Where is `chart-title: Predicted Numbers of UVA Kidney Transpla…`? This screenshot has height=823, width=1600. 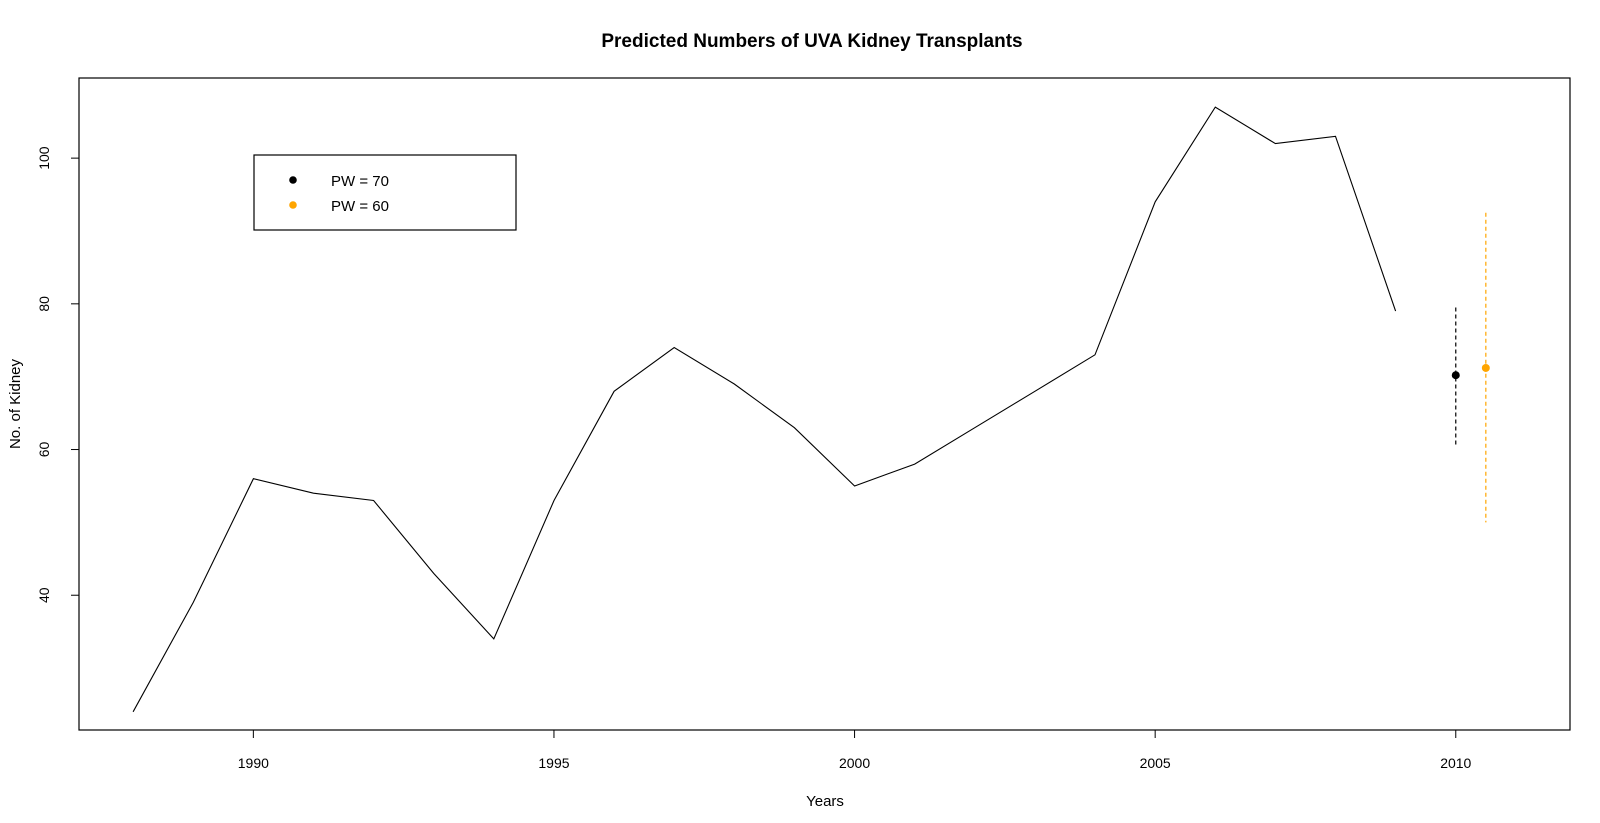
chart-title: Predicted Numbers of UVA Kidney Transpla… is located at coordinates (811, 41).